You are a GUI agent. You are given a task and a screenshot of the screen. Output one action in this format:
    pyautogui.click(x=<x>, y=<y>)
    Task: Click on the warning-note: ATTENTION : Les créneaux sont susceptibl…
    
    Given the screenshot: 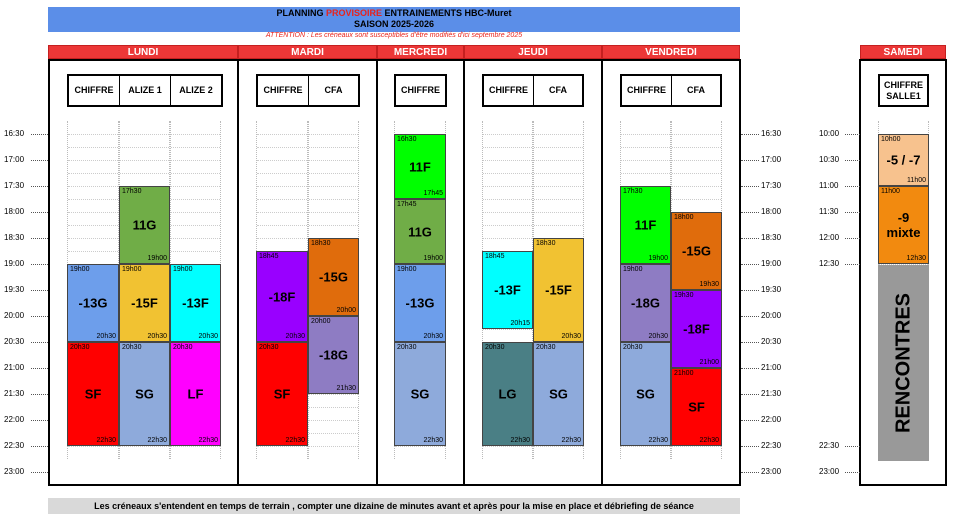 What is the action you would take?
    pyautogui.click(x=394, y=35)
    